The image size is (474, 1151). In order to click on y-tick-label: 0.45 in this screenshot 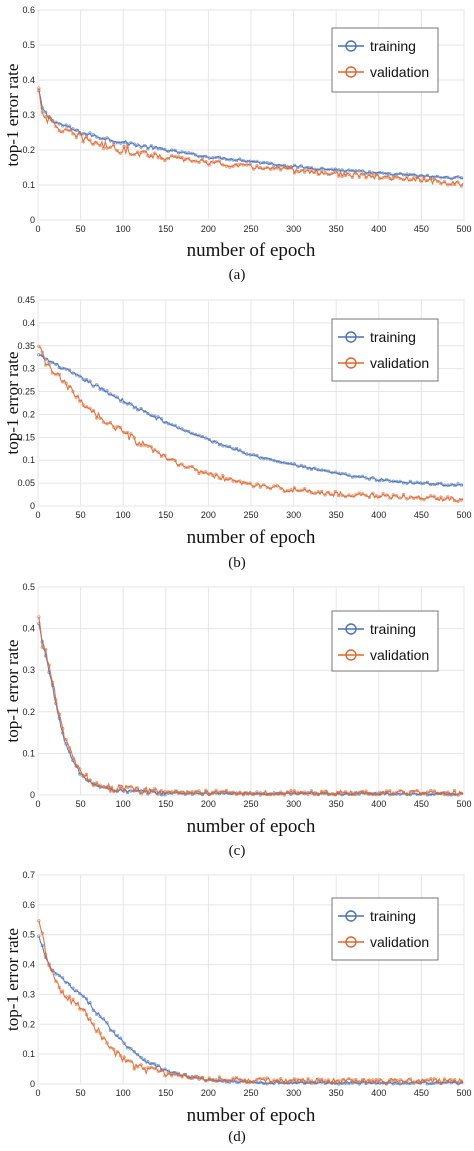, I will do `click(26, 300)`.